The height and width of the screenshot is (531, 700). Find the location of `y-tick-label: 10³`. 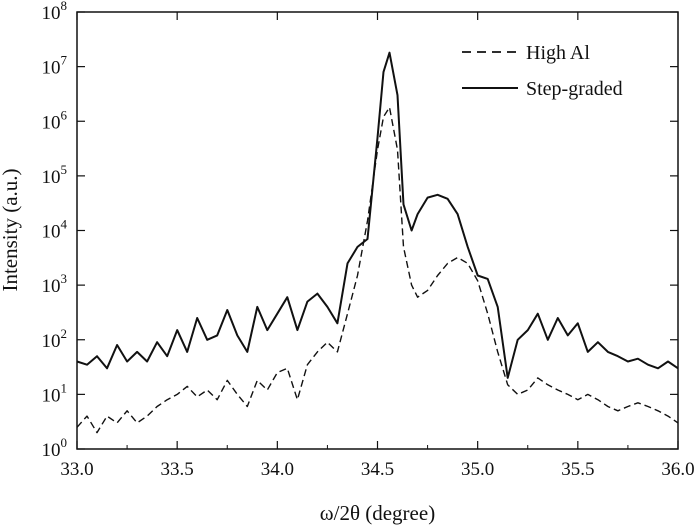

y-tick-label: 10³ is located at coordinates (55, 284).